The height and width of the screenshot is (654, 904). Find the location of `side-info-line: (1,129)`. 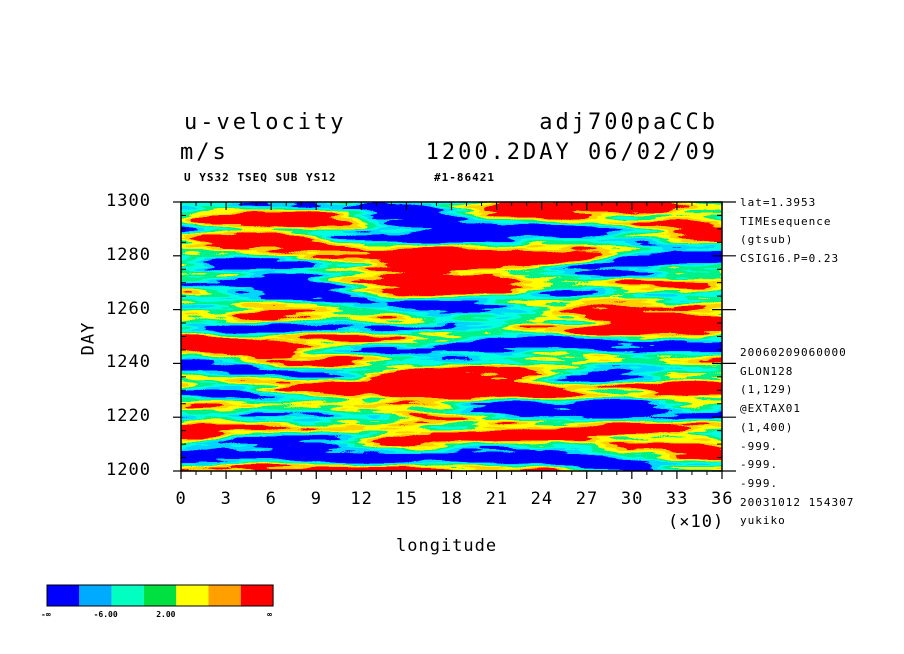

side-info-line: (1,129) is located at coordinates (767, 390).